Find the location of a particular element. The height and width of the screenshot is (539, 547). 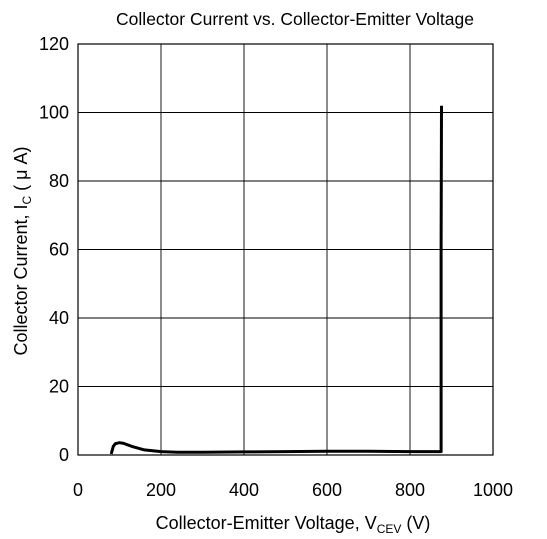

x-axis-label-main: Collector-Emitter Voltage, V is located at coordinates (266, 523).